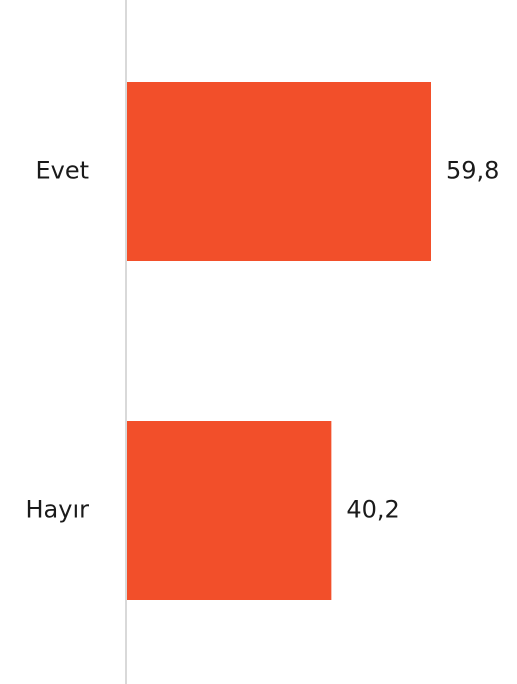 This screenshot has height=684, width=517. Describe the element at coordinates (58, 510) in the screenshot. I see `category-label: Hayır` at that location.